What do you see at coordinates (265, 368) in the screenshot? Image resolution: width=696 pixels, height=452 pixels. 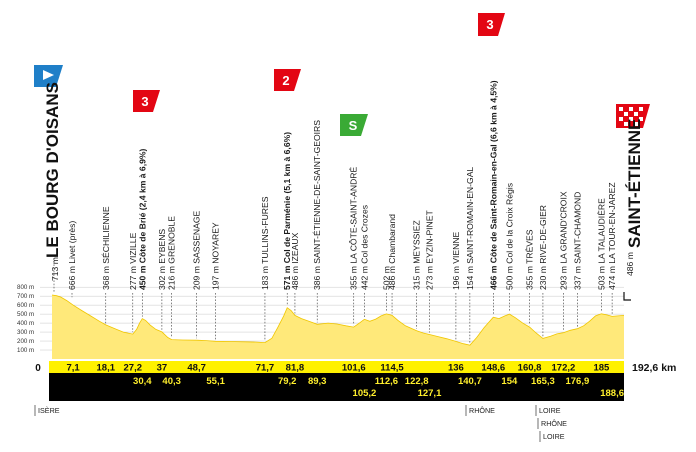 I see `km-marker: 71,7` at bounding box center [265, 368].